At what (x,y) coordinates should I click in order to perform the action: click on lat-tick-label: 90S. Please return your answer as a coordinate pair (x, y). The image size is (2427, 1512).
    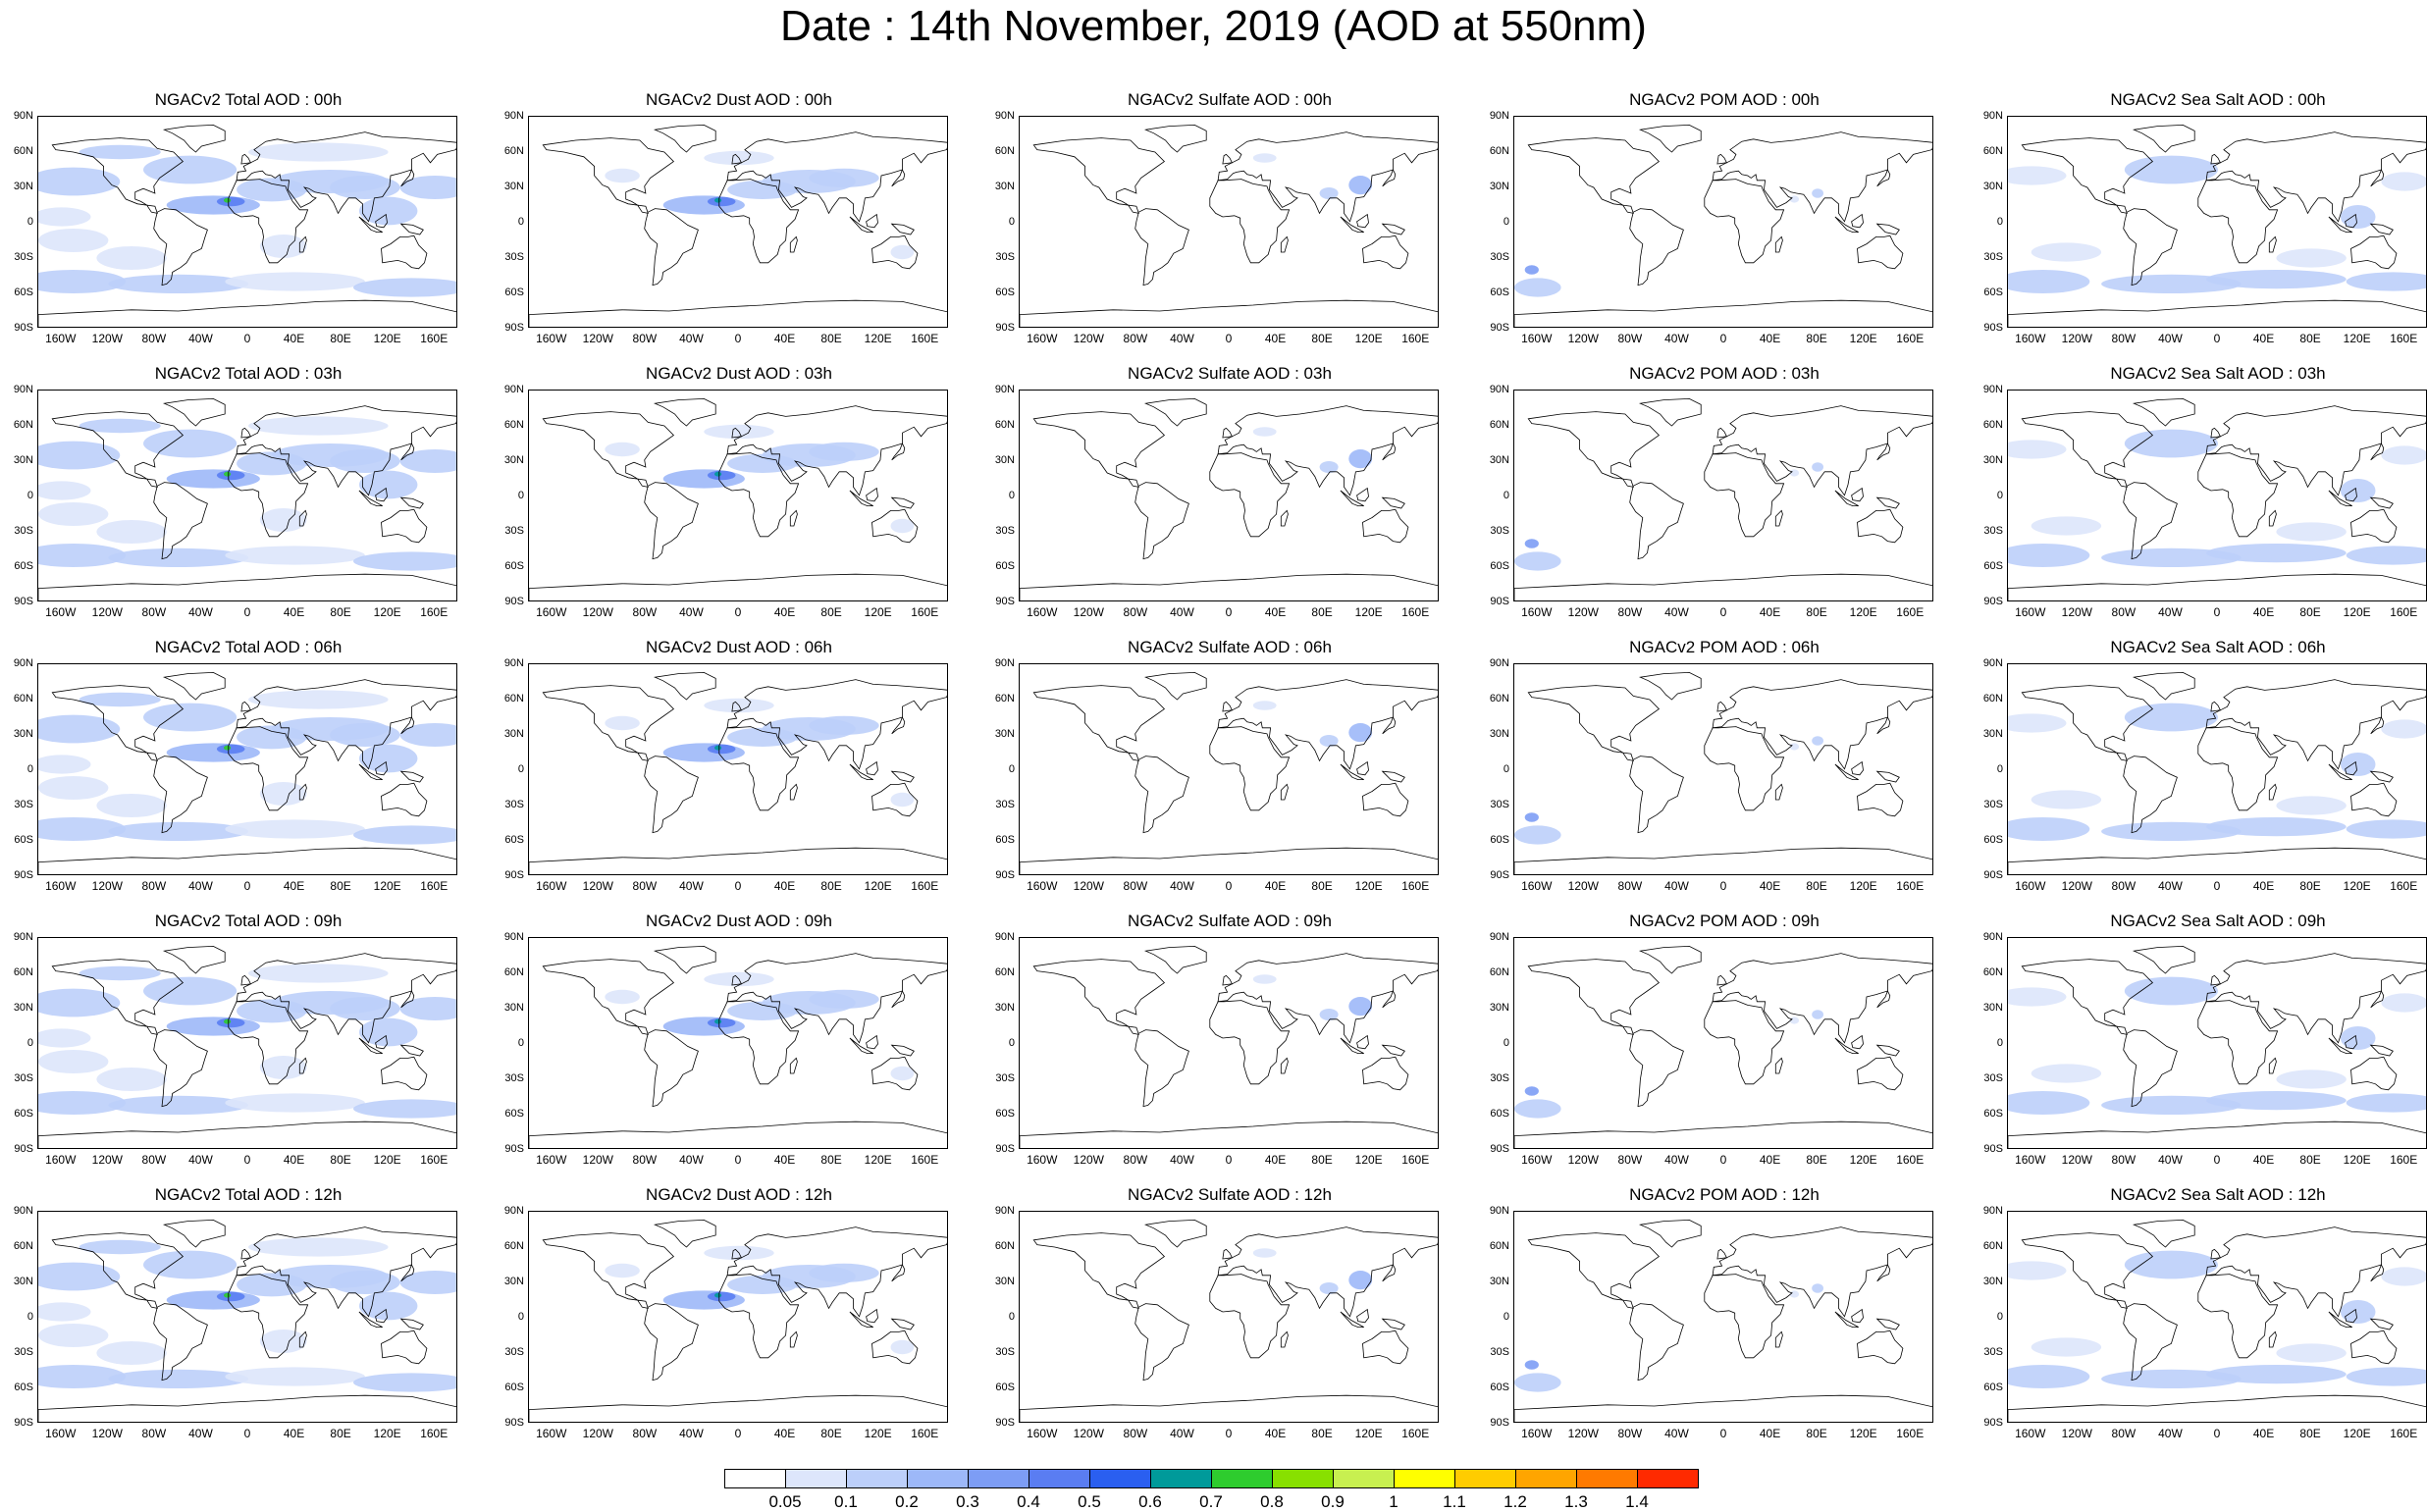
    Looking at the image, I should click on (514, 601).